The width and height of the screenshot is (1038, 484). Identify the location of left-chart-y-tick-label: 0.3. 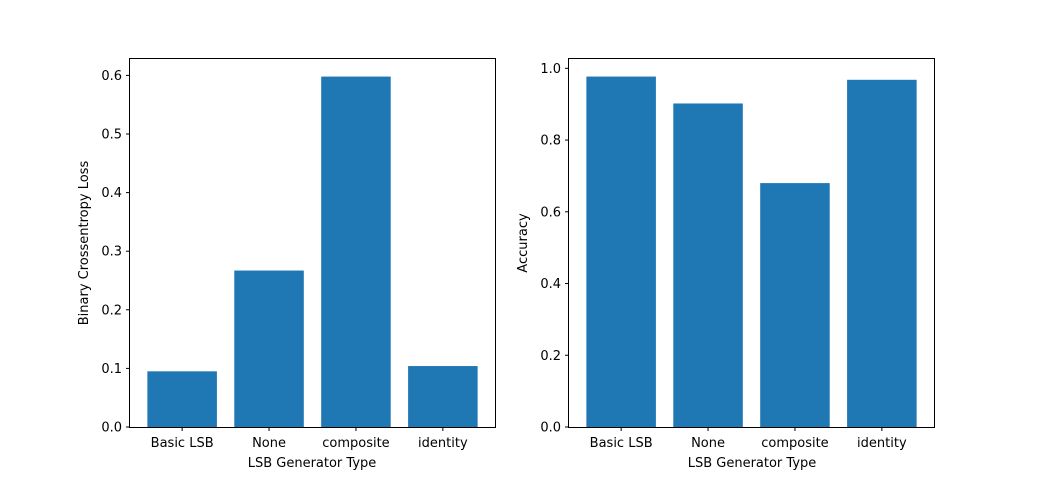
(111, 252).